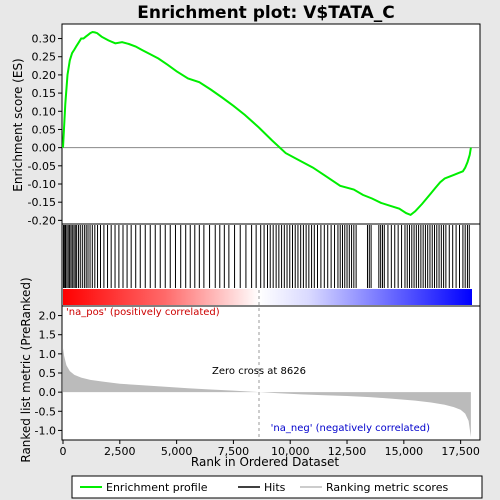 This screenshot has width=500, height=500. Describe the element at coordinates (267, 393) in the screenshot. I see `ranking-metric-area` at that location.